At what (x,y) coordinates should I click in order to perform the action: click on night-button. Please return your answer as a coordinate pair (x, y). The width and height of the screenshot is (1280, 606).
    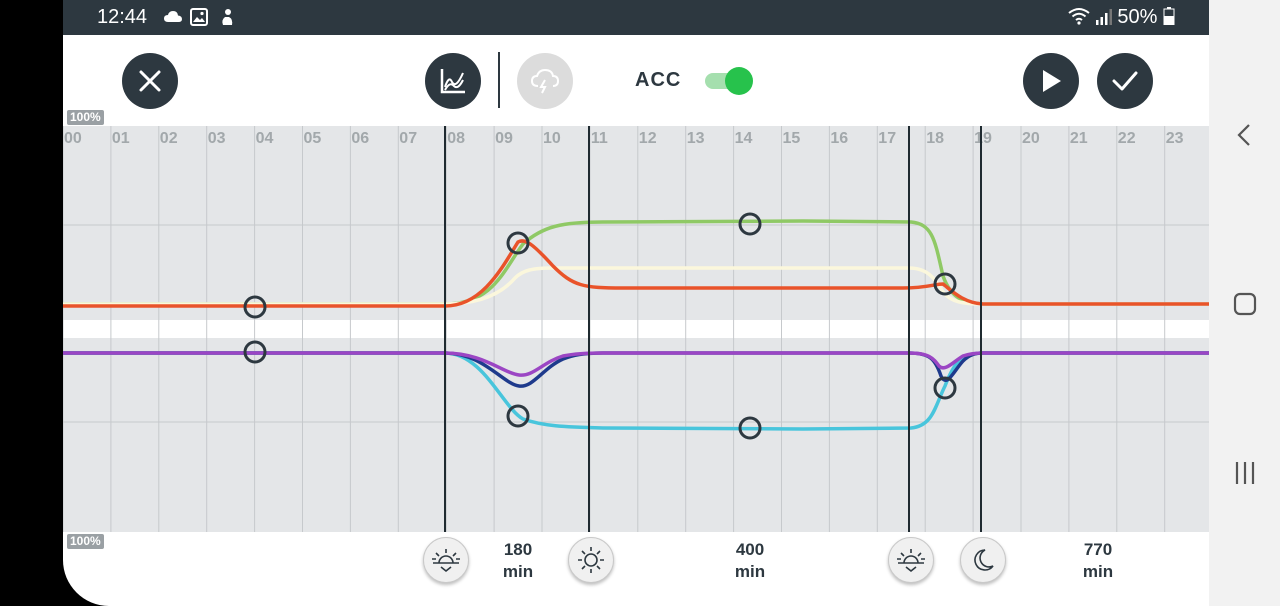
    Looking at the image, I should click on (983, 560).